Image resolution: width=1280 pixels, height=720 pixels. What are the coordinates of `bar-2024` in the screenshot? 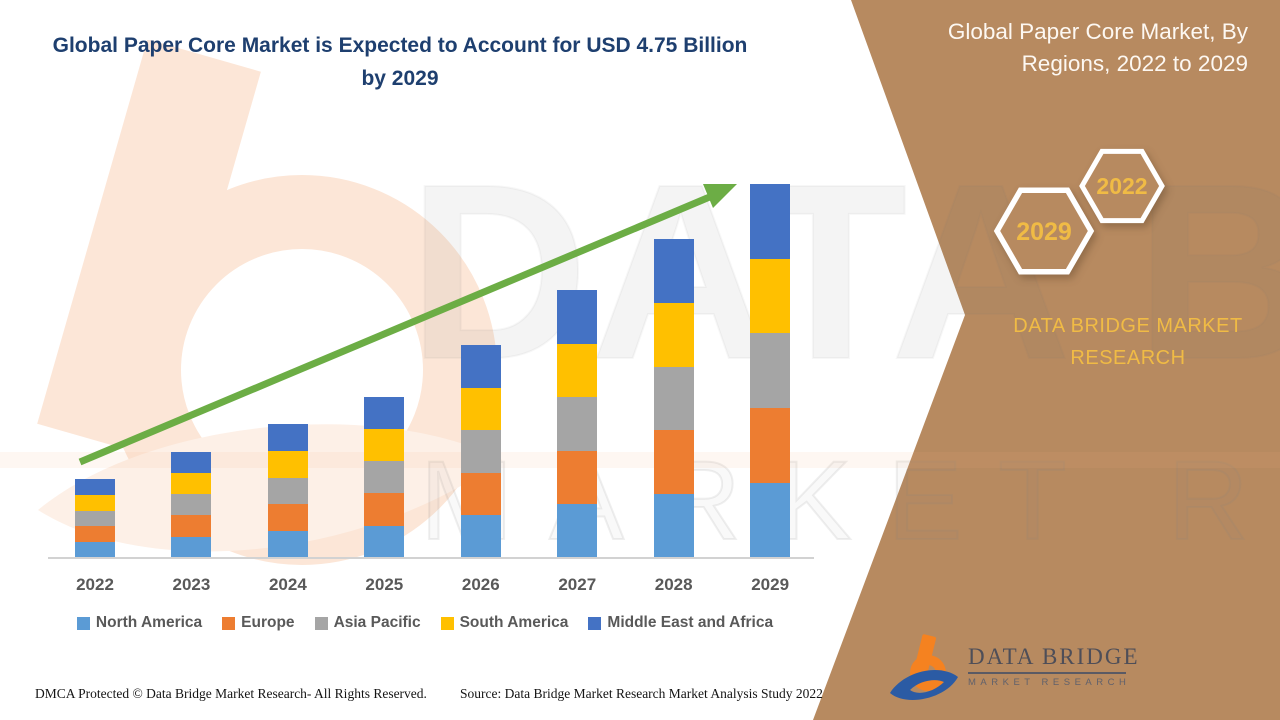 It's located at (287, 491).